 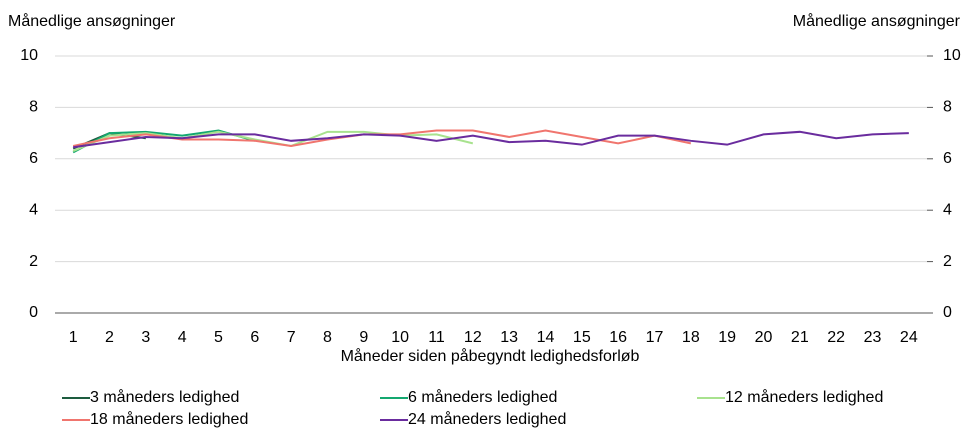 I want to click on y-tick-label: 6, so click(x=33, y=158).